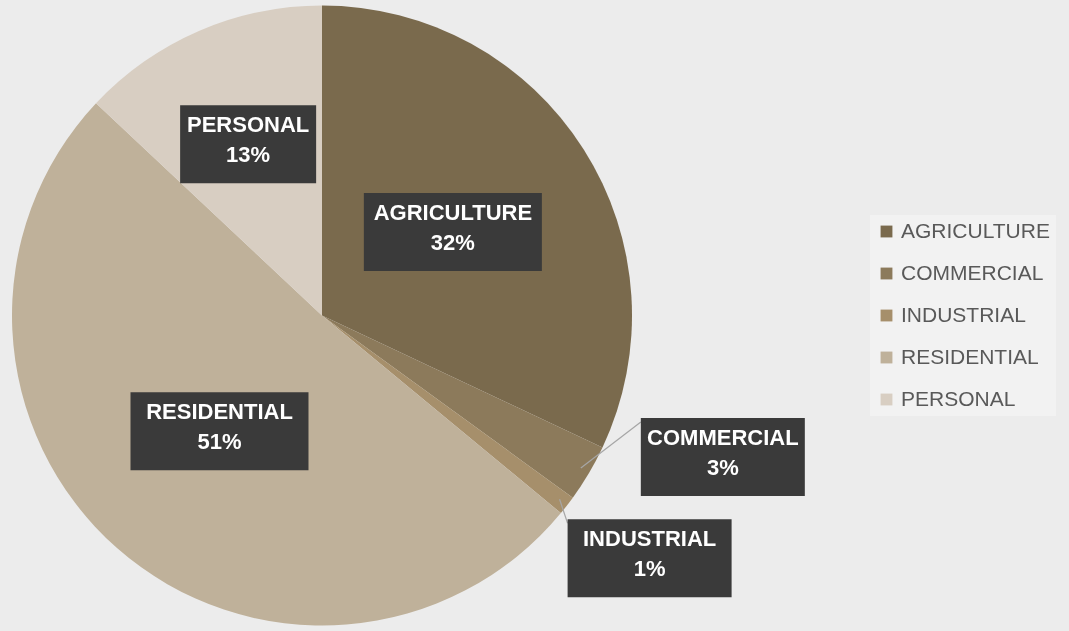  I want to click on data-label: 51%, so click(219, 442).